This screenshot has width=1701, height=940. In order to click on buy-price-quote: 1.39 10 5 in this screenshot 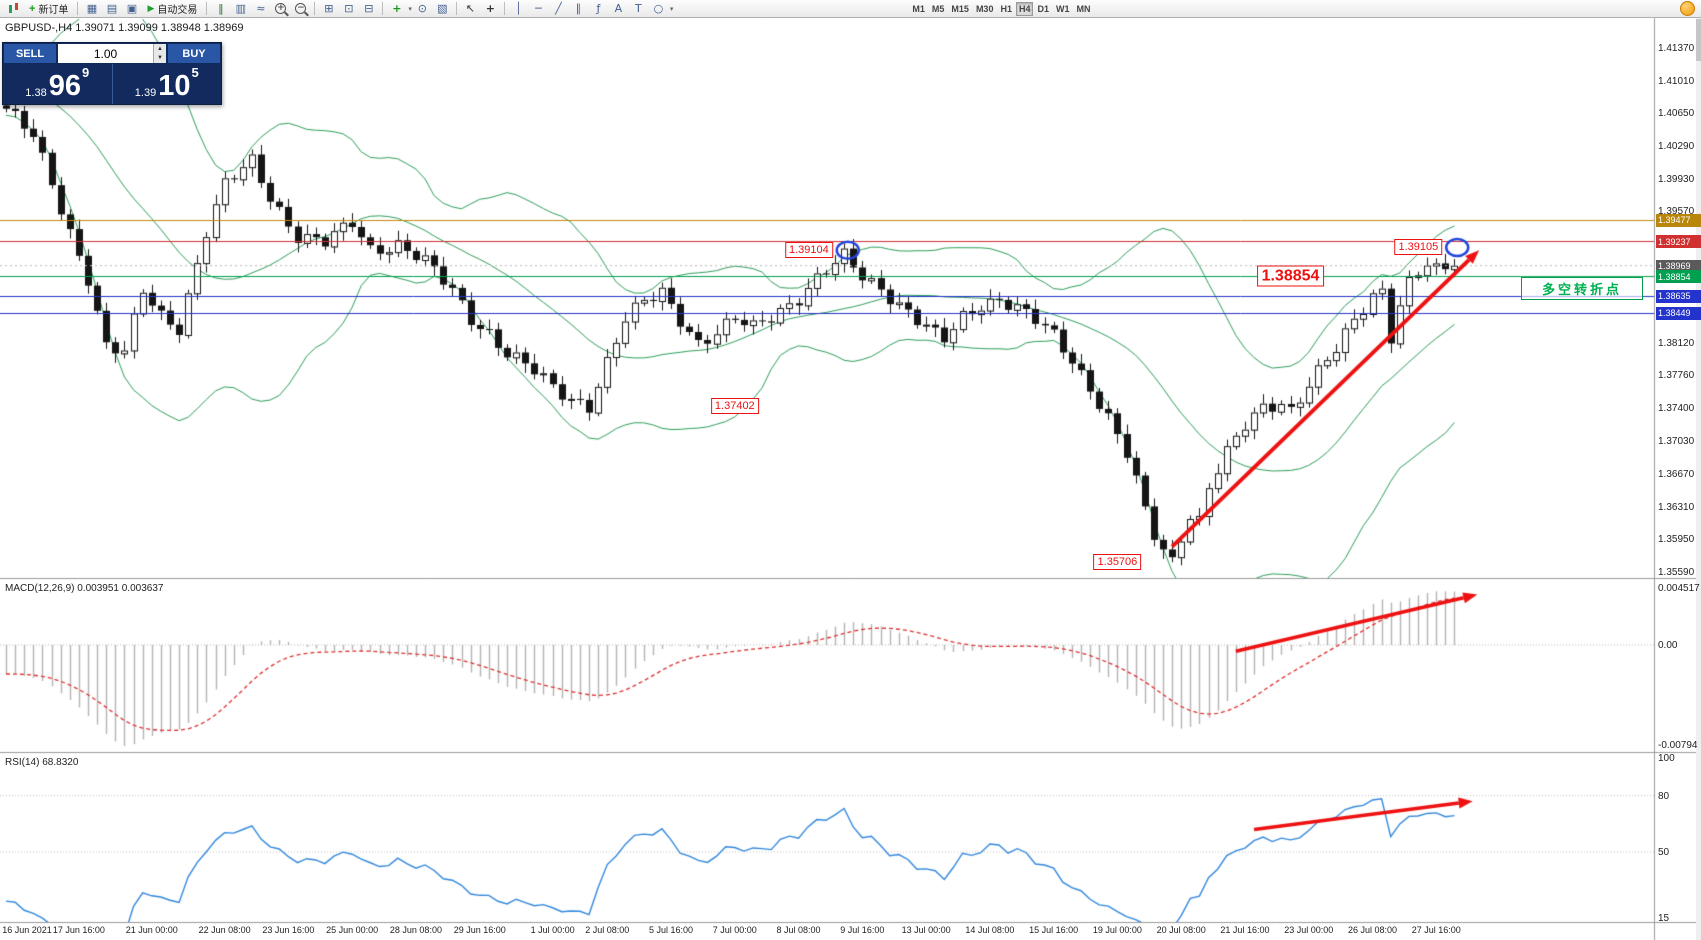, I will do `click(167, 84)`.